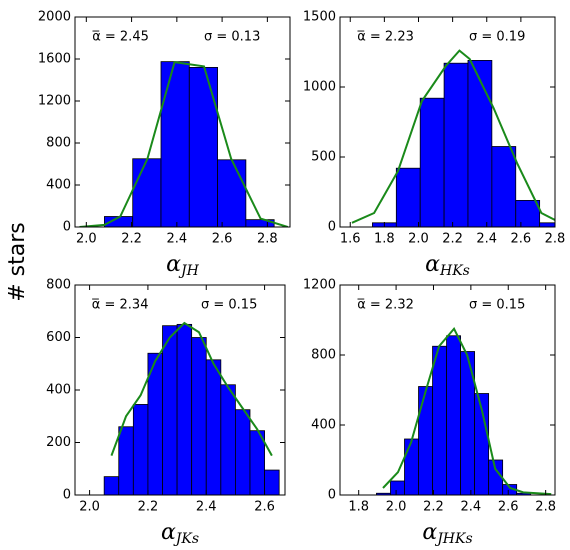 This screenshot has height=550, width=570. I want to click on x-axis-label: αHKs, so click(447, 265).